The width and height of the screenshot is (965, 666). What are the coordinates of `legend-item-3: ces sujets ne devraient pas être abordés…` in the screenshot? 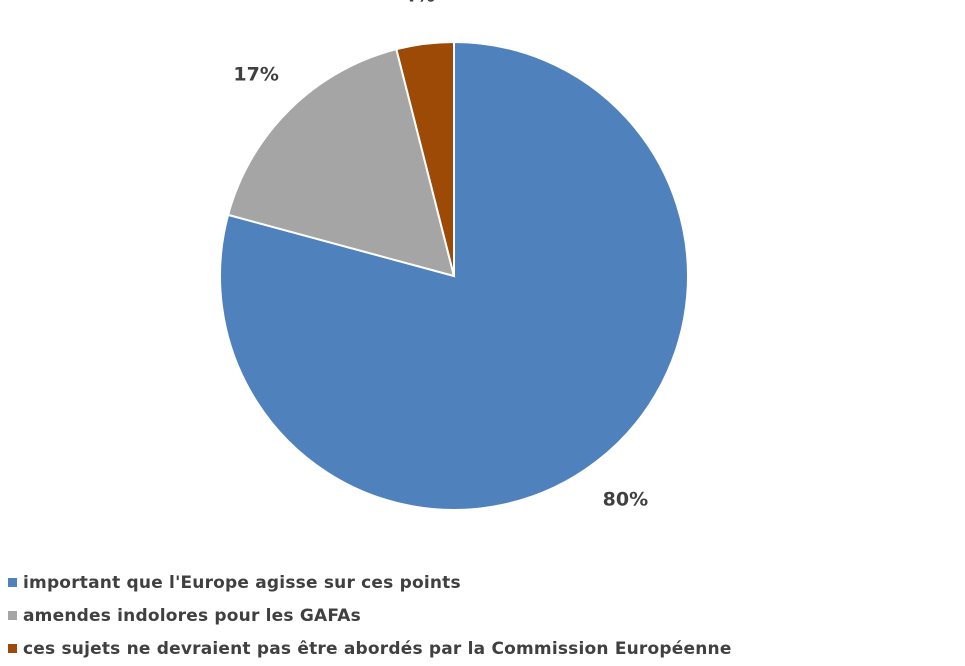 It's located at (370, 648).